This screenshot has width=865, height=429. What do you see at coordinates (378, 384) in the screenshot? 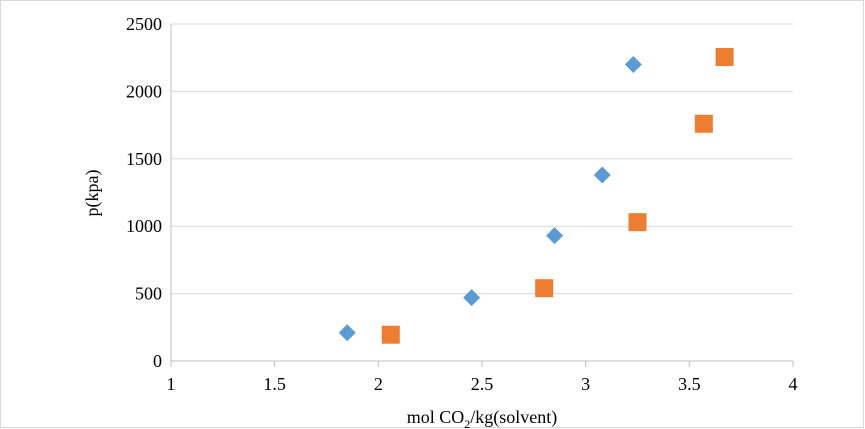
I see `x-tick-label: 2` at bounding box center [378, 384].